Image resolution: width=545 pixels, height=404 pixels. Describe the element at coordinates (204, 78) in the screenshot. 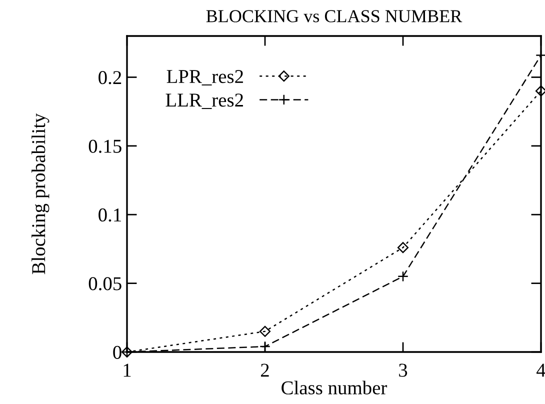

I see `legend-label: LPR_res2` at that location.